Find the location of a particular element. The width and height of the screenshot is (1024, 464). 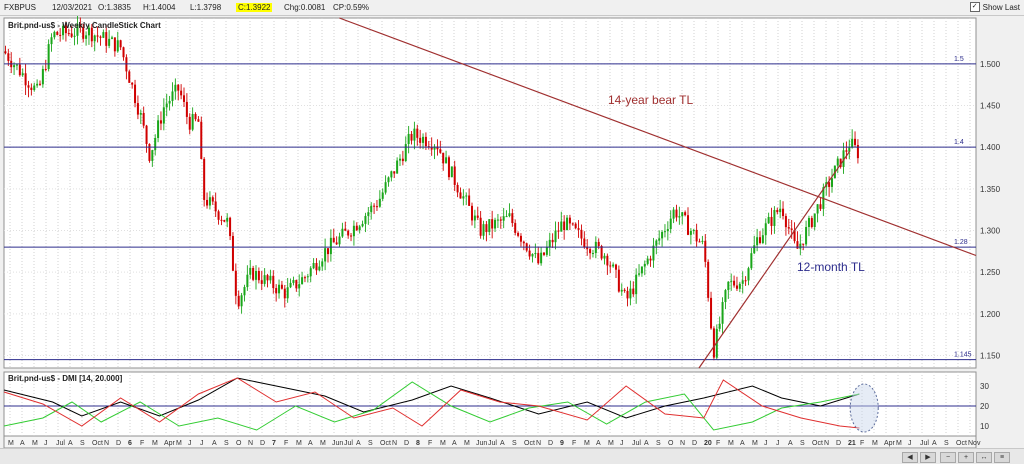

x-tick-label: N is located at coordinates (394, 443).